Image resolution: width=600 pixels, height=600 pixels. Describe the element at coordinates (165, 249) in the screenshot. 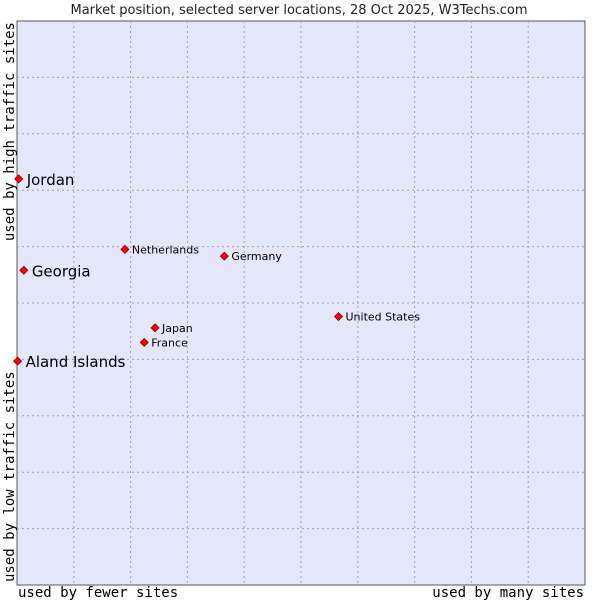

I see `point-label: Netherlands` at that location.